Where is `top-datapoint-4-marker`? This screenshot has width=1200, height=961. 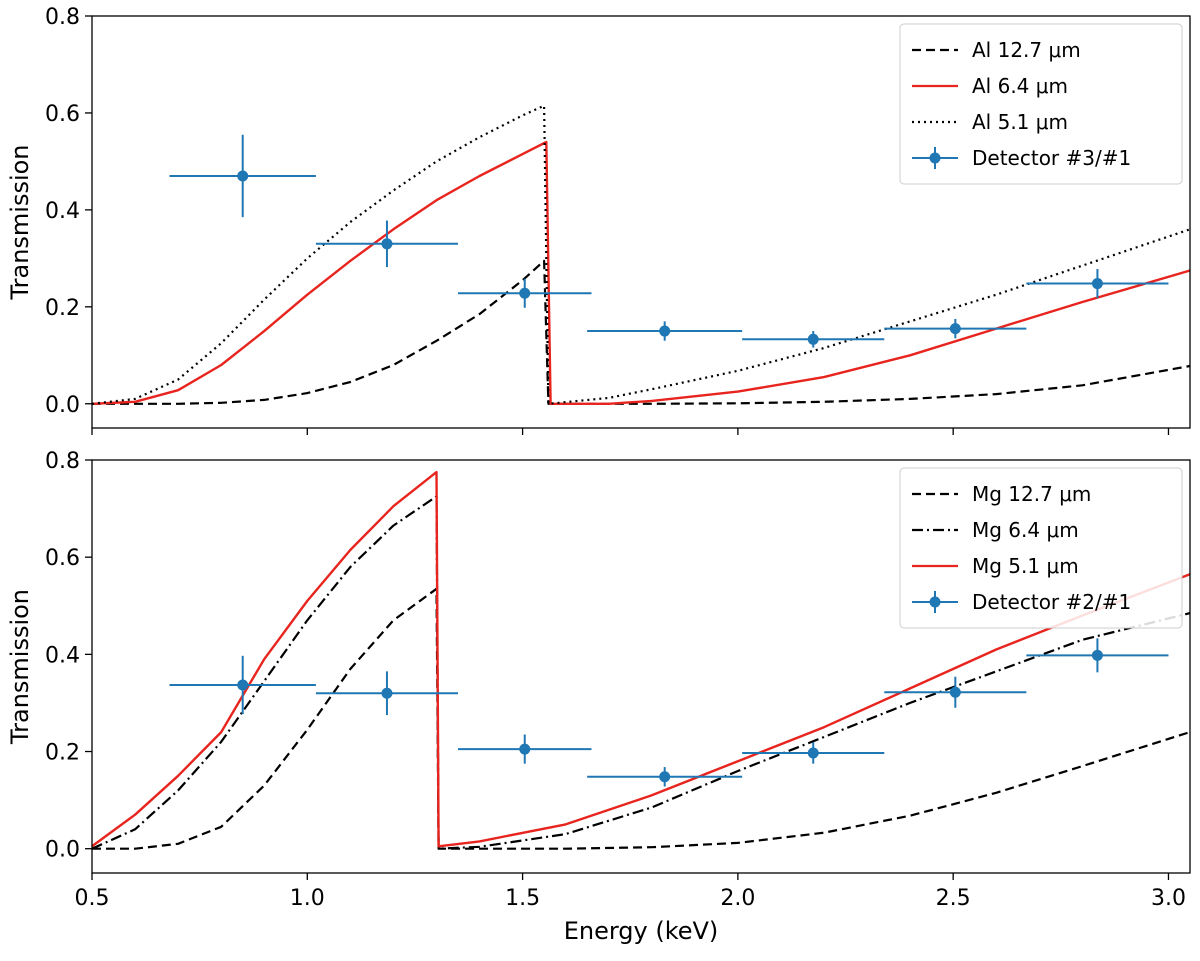 top-datapoint-4-marker is located at coordinates (813, 339).